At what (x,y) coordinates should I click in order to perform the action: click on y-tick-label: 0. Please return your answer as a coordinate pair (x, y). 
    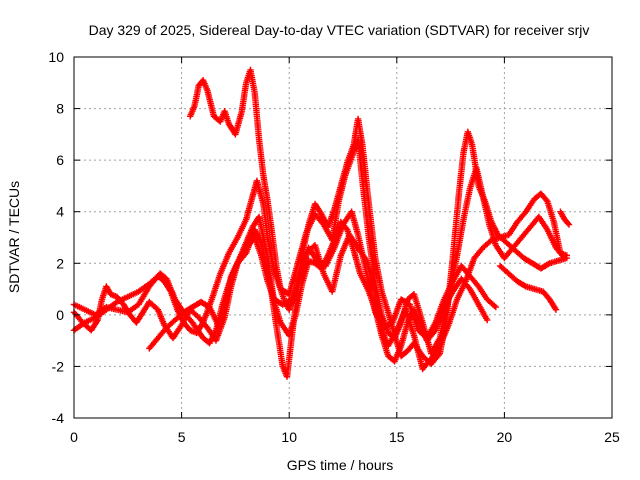
    Looking at the image, I should click on (60, 315).